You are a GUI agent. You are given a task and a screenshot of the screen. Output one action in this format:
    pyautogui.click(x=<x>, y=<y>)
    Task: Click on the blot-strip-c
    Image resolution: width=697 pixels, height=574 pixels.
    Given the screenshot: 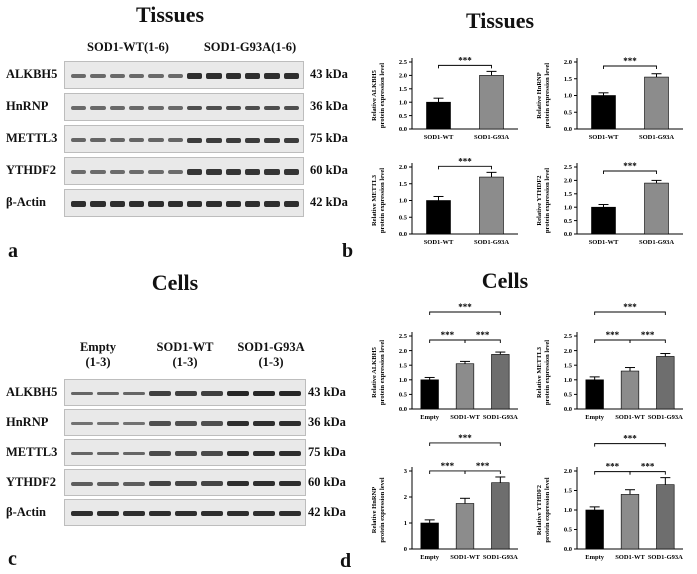 What is the action you would take?
    pyautogui.click(x=185, y=392)
    